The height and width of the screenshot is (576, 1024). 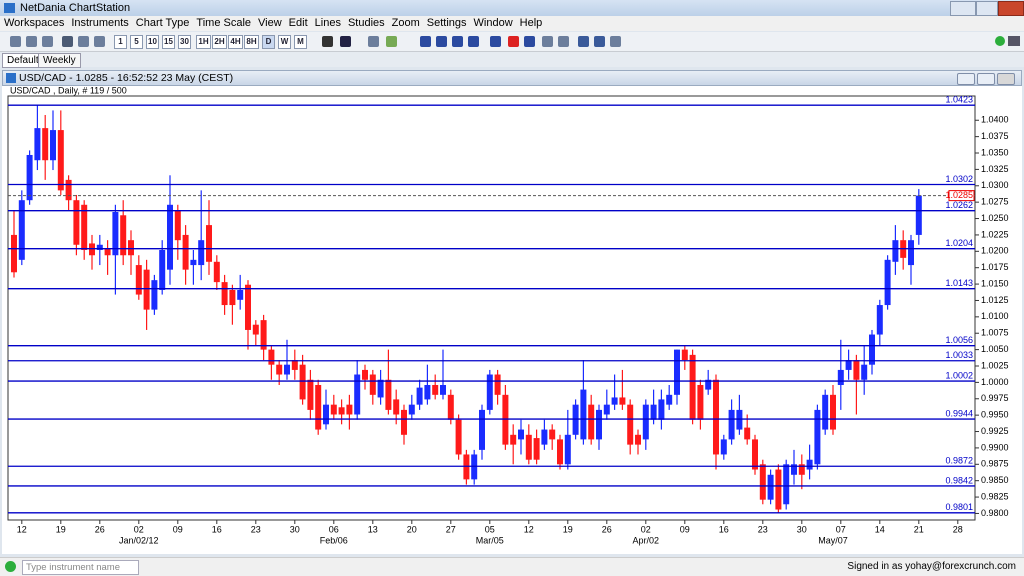 What do you see at coordinates (531, 23) in the screenshot?
I see `menu-item: Help` at bounding box center [531, 23].